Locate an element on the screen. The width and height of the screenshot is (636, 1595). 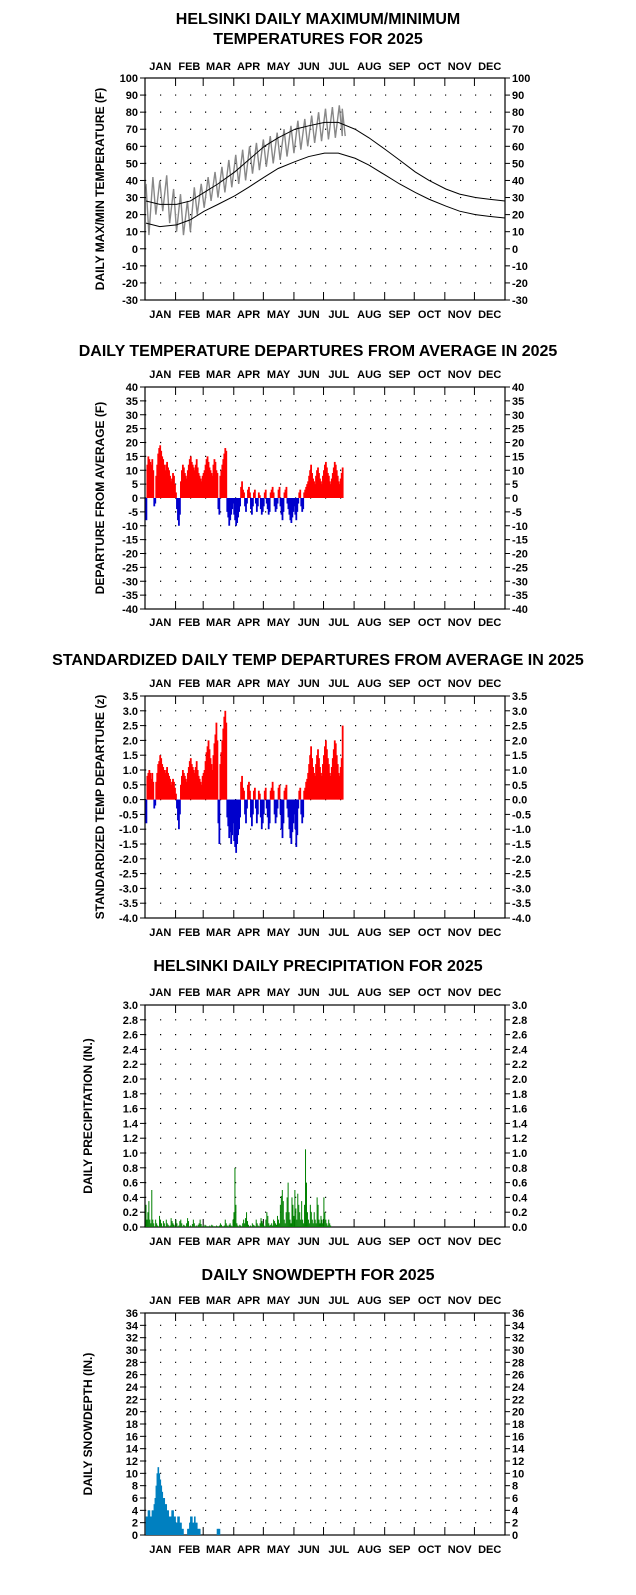
y-tick-label: 20 is located at coordinates (132, 444).